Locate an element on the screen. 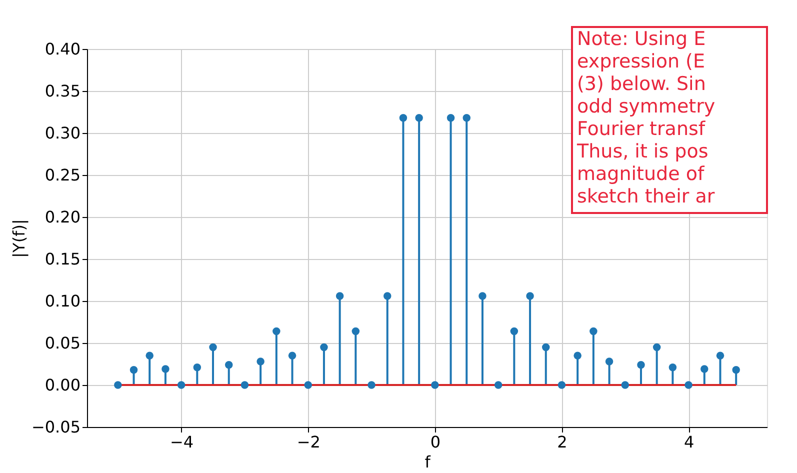 This screenshot has height=473, width=797. y-tick-label: 0.20 is located at coordinates (62, 217).